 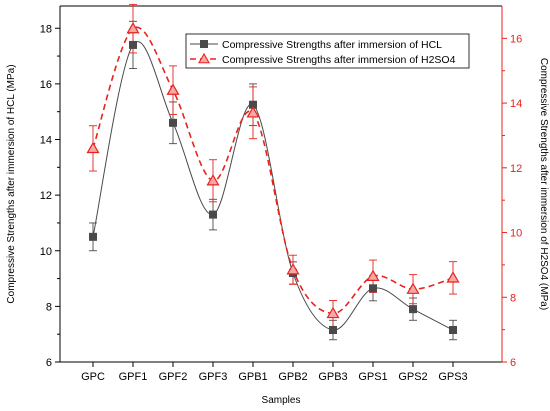 I want to click on x-tick-label: GPS1, so click(x=372, y=377).